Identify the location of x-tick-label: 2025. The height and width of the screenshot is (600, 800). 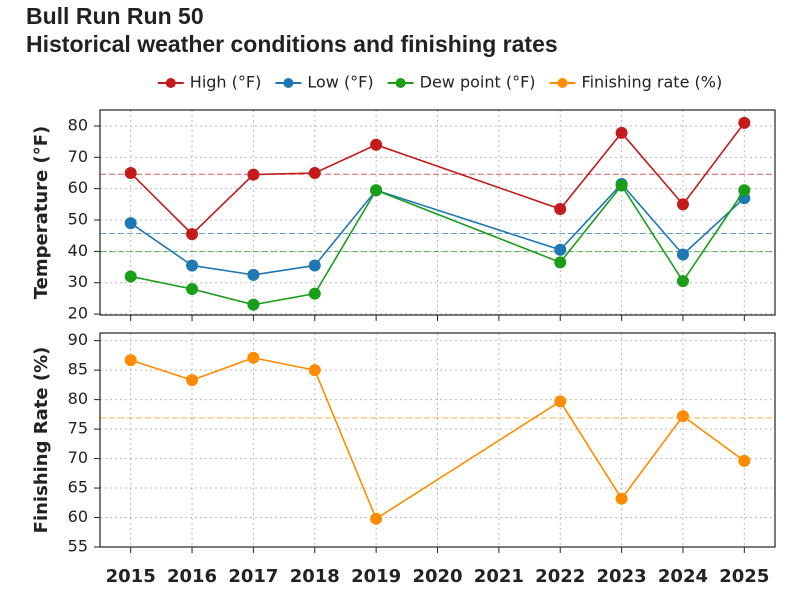
(744, 576).